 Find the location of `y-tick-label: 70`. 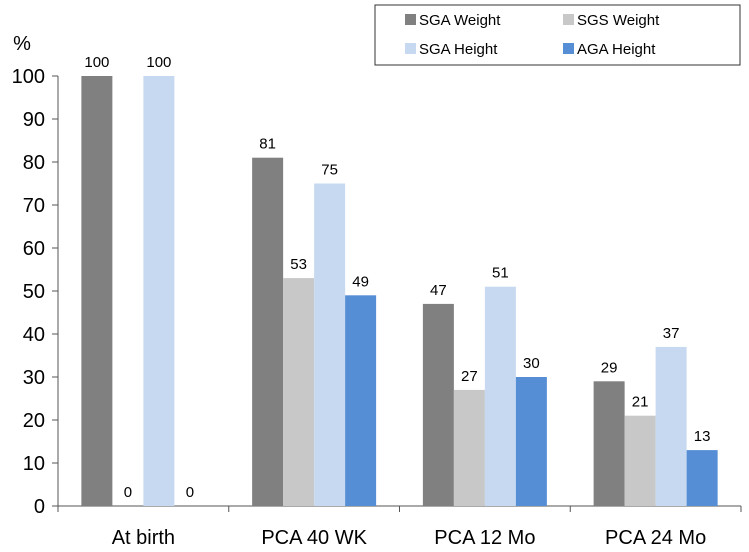

y-tick-label: 70 is located at coordinates (34, 206).